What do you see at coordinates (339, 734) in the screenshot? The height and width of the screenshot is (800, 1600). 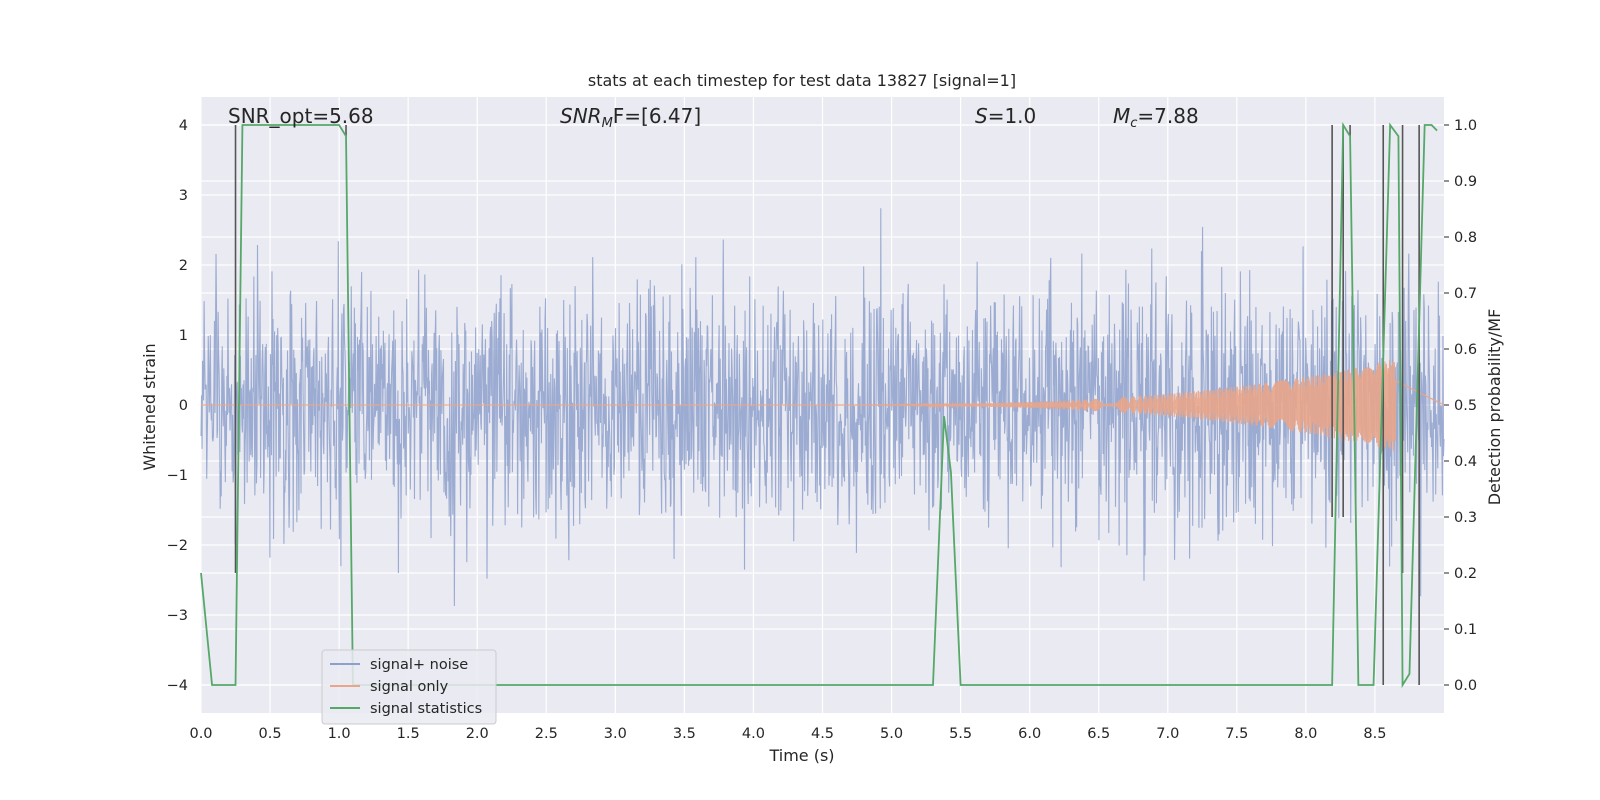 I see `x-tick-label: 1.0` at bounding box center [339, 734].